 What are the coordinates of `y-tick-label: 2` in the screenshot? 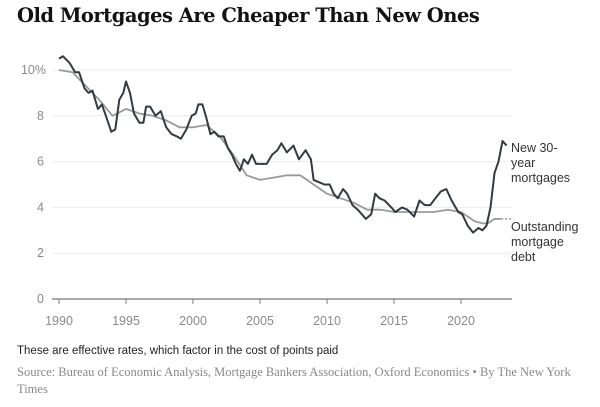 It's located at (40, 253).